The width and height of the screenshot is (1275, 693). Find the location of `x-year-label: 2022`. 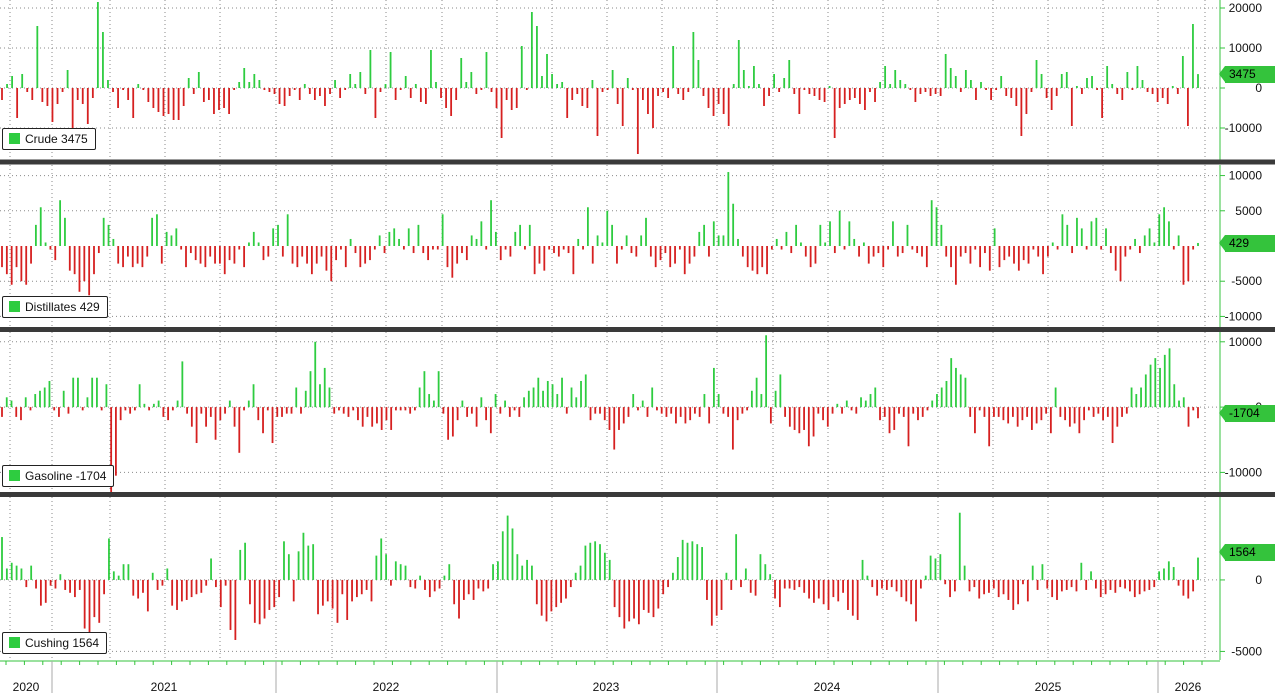

x-year-label: 2022 is located at coordinates (386, 686).